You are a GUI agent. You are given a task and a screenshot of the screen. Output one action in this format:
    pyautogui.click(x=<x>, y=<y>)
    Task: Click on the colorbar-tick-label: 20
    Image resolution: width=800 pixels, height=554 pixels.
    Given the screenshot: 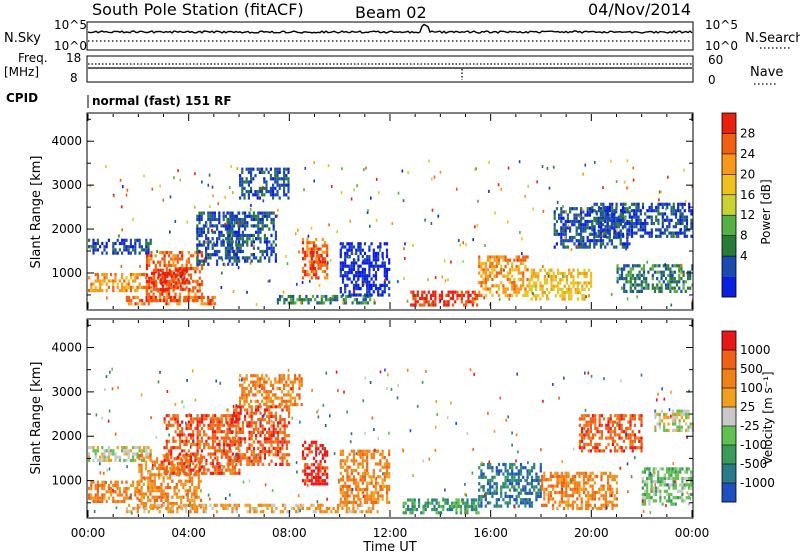 What is the action you would take?
    pyautogui.click(x=747, y=174)
    